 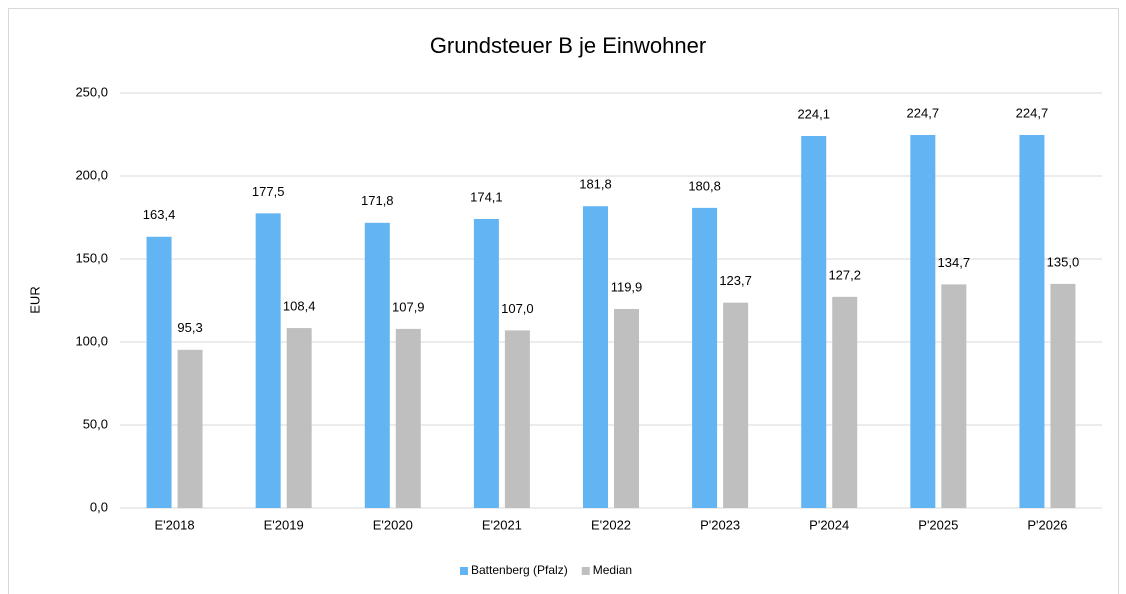 I want to click on data-label: 163,4, so click(x=159, y=214).